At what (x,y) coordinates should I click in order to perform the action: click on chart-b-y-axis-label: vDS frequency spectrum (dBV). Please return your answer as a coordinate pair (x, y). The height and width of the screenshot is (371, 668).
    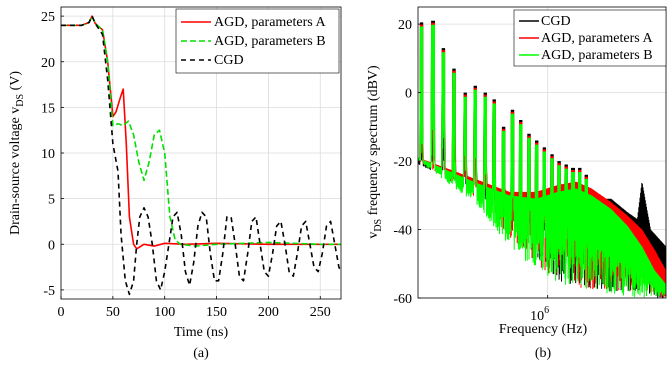
    Looking at the image, I should click on (375, 152).